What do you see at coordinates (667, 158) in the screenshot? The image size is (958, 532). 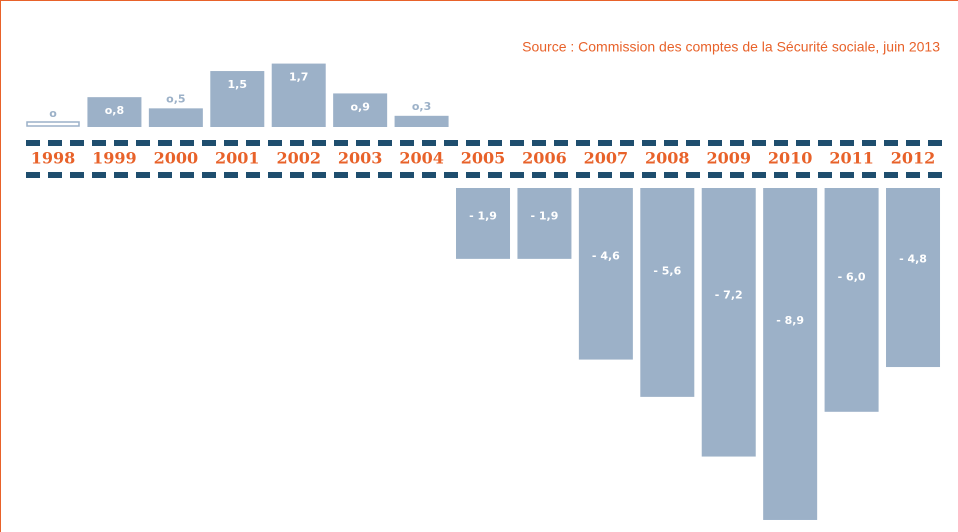 I see `year-label: 2008` at bounding box center [667, 158].